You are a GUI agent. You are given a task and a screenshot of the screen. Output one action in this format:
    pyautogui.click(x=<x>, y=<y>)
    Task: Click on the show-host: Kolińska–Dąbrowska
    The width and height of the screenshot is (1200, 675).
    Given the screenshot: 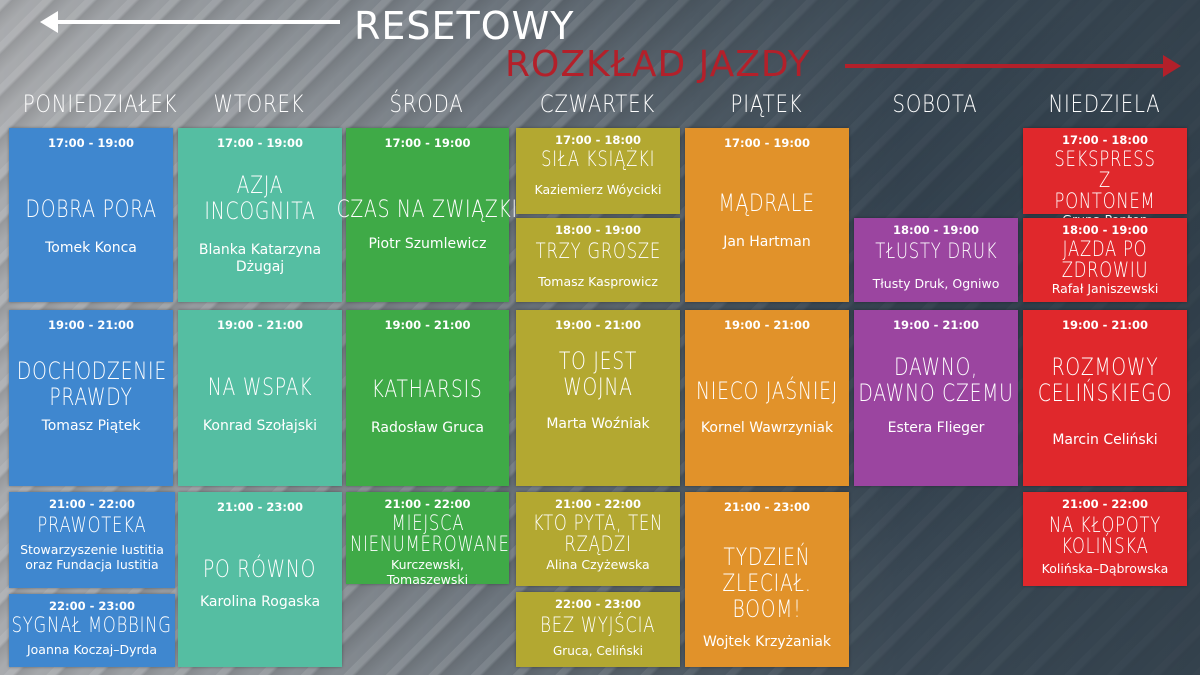 What is the action you would take?
    pyautogui.click(x=1105, y=568)
    